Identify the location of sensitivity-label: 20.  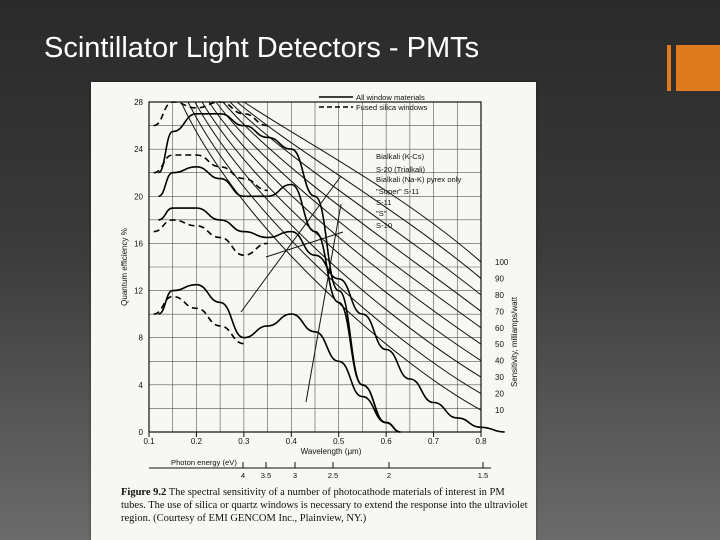
(499, 394).